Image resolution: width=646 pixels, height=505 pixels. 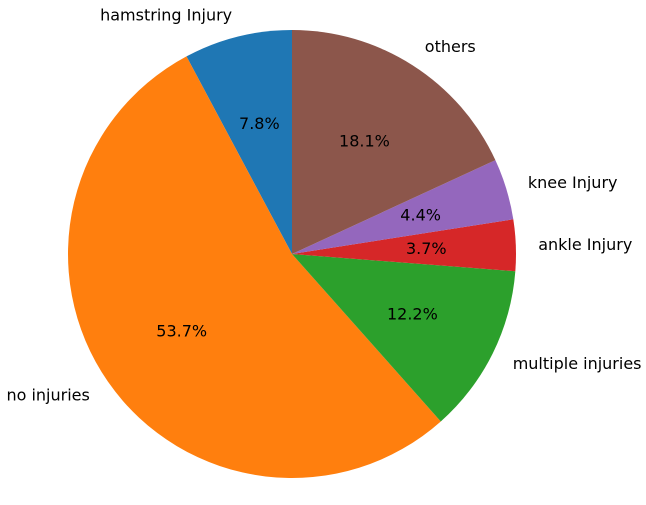 I want to click on slice-label-multiple-injuries: multiple injuries, so click(x=577, y=363).